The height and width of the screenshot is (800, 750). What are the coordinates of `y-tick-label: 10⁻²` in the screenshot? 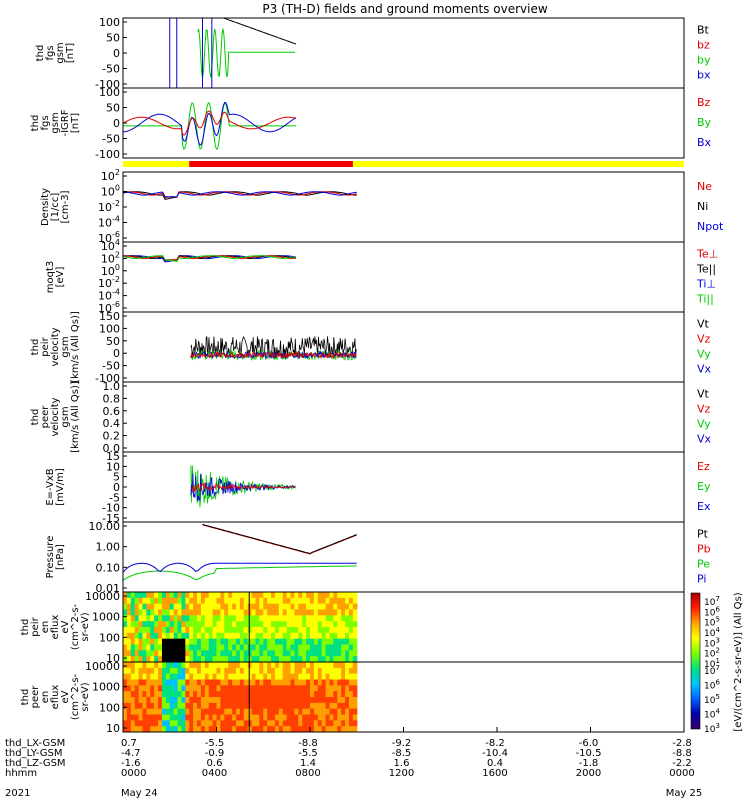 It's located at (109, 206).